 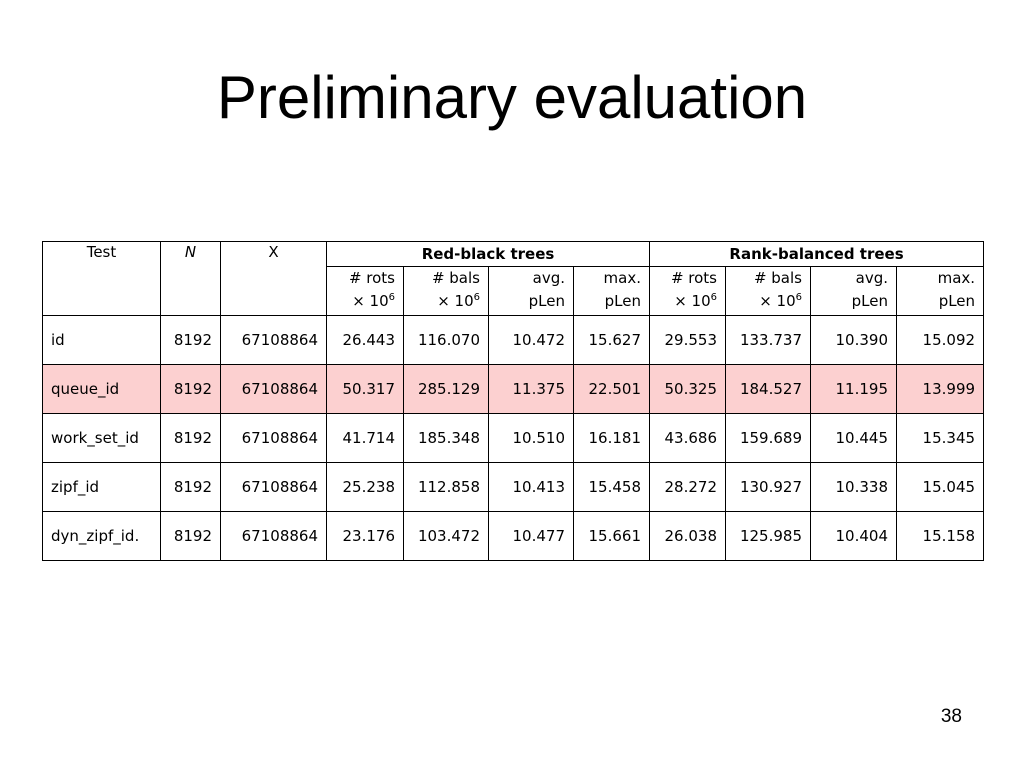 What do you see at coordinates (446, 536) in the screenshot?
I see `cell-value: 103.472` at bounding box center [446, 536].